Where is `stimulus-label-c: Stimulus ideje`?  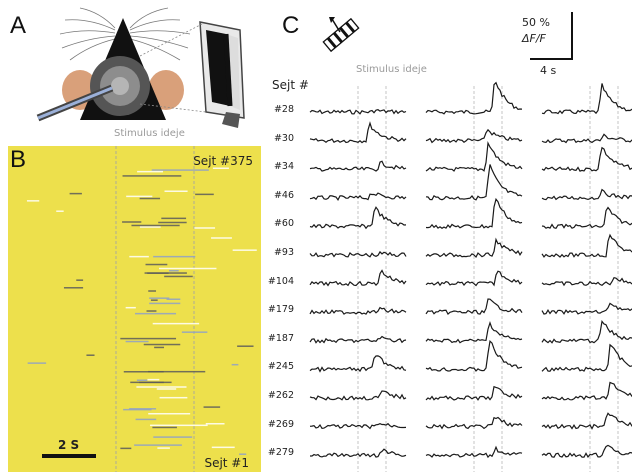 stimulus-label-c: Stimulus ideje is located at coordinates (391, 69).